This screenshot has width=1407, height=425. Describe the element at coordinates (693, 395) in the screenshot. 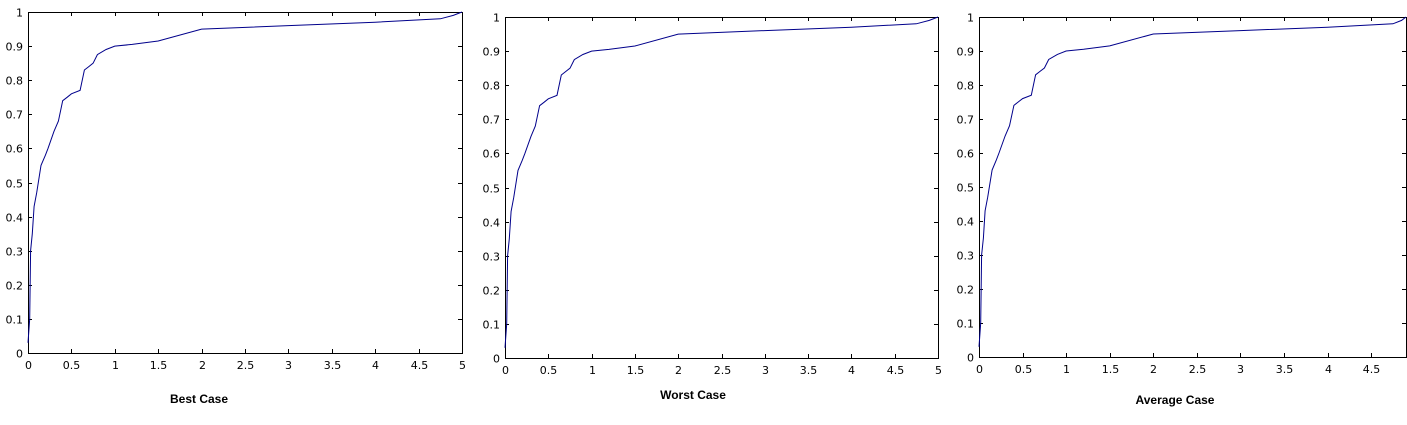

I see `chart-caption: Worst Case` at that location.